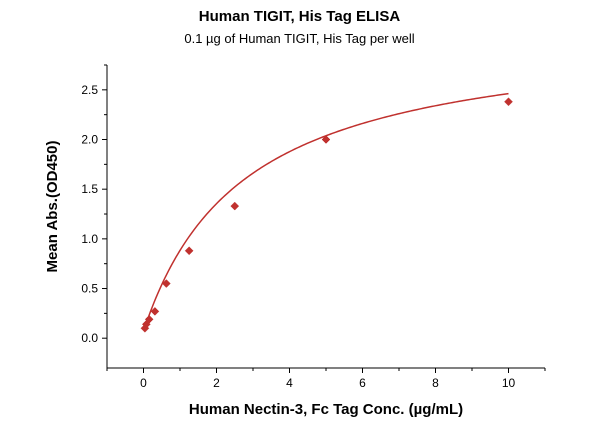 The height and width of the screenshot is (428, 599). Describe the element at coordinates (326, 409) in the screenshot. I see `x-axis-label: Human Nectin-3, Fc Tag Conc. (µg/mL)` at that location.